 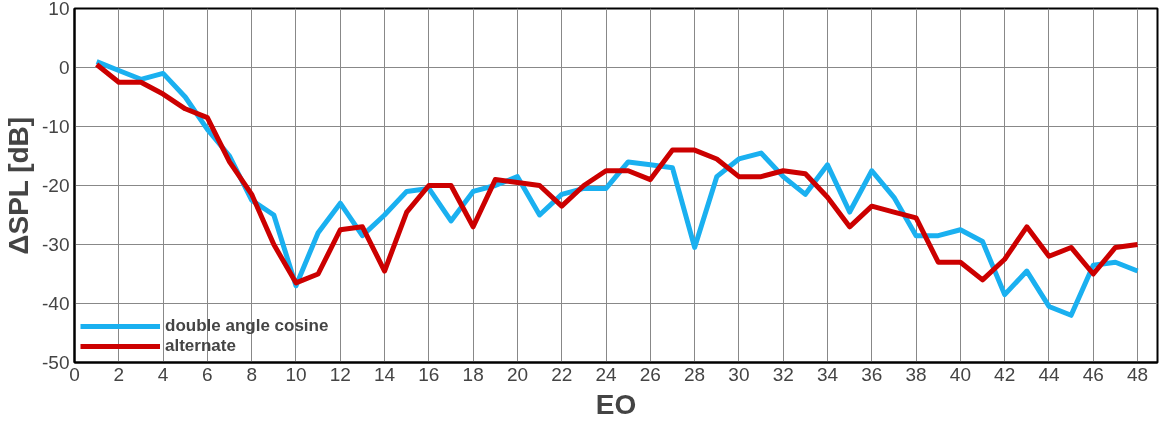 I want to click on y-tick-label: 10, so click(x=59, y=9).